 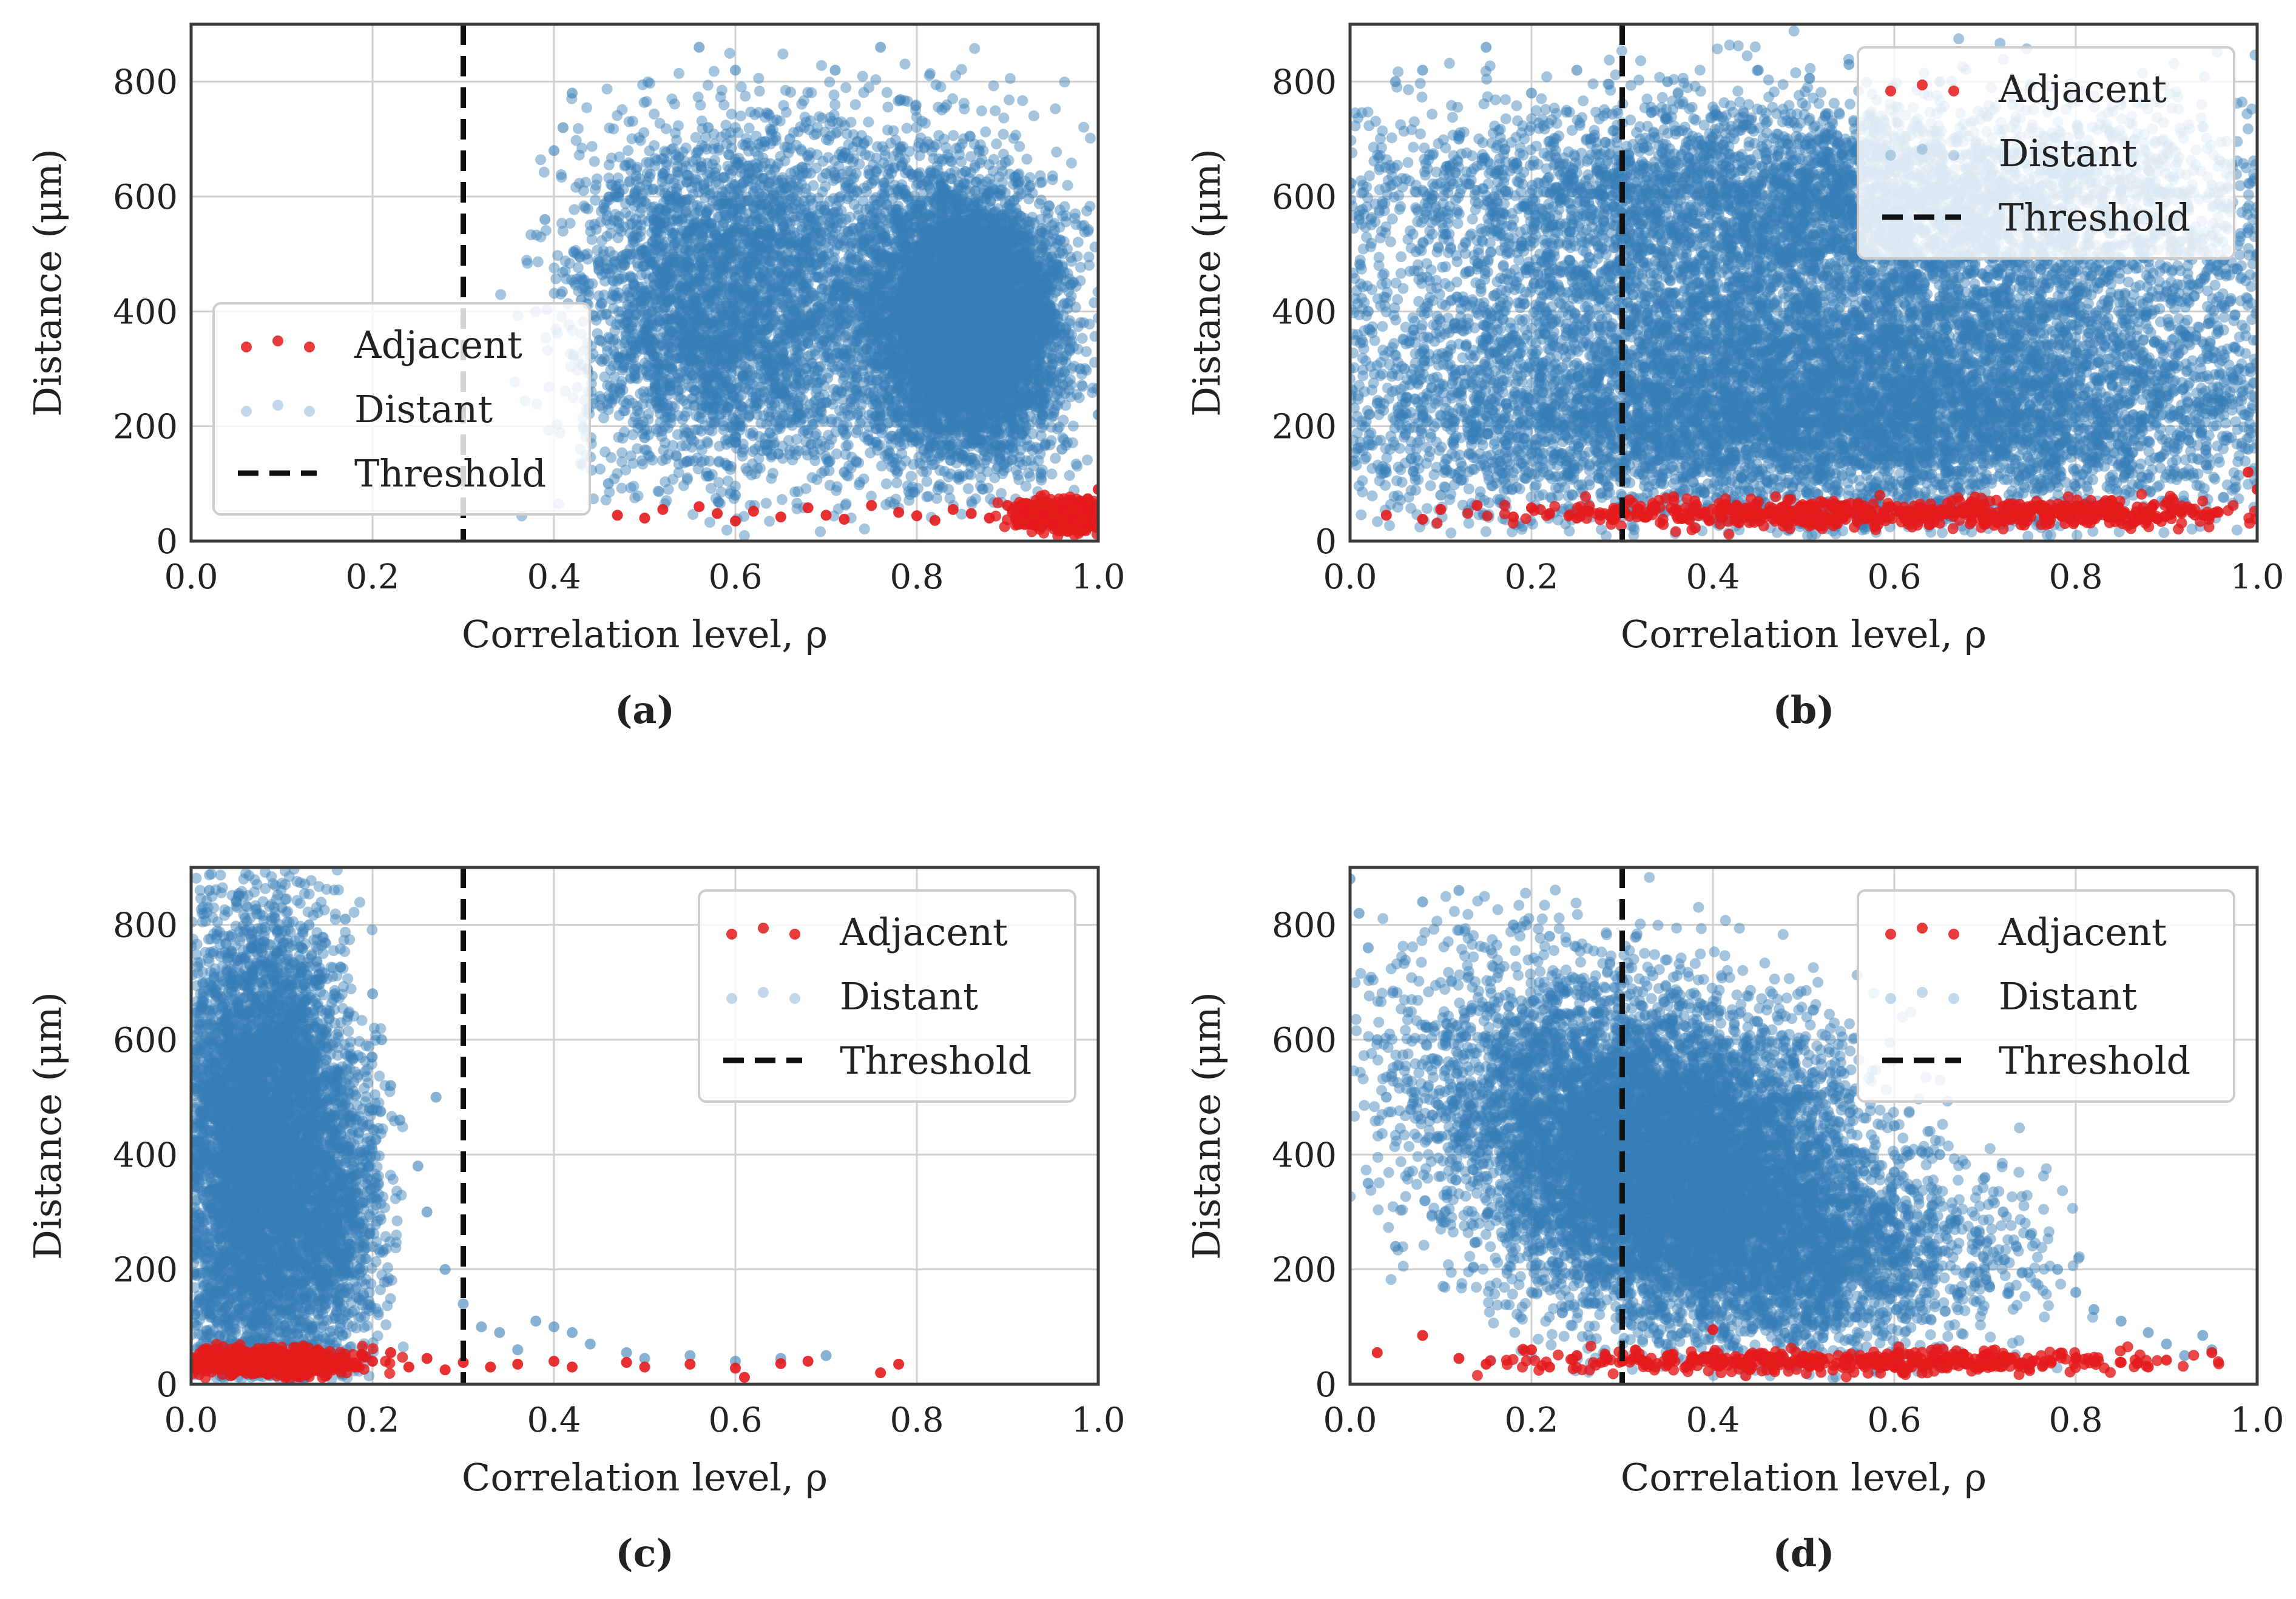 I want to click on y-tick-label: 400, so click(x=145, y=312).